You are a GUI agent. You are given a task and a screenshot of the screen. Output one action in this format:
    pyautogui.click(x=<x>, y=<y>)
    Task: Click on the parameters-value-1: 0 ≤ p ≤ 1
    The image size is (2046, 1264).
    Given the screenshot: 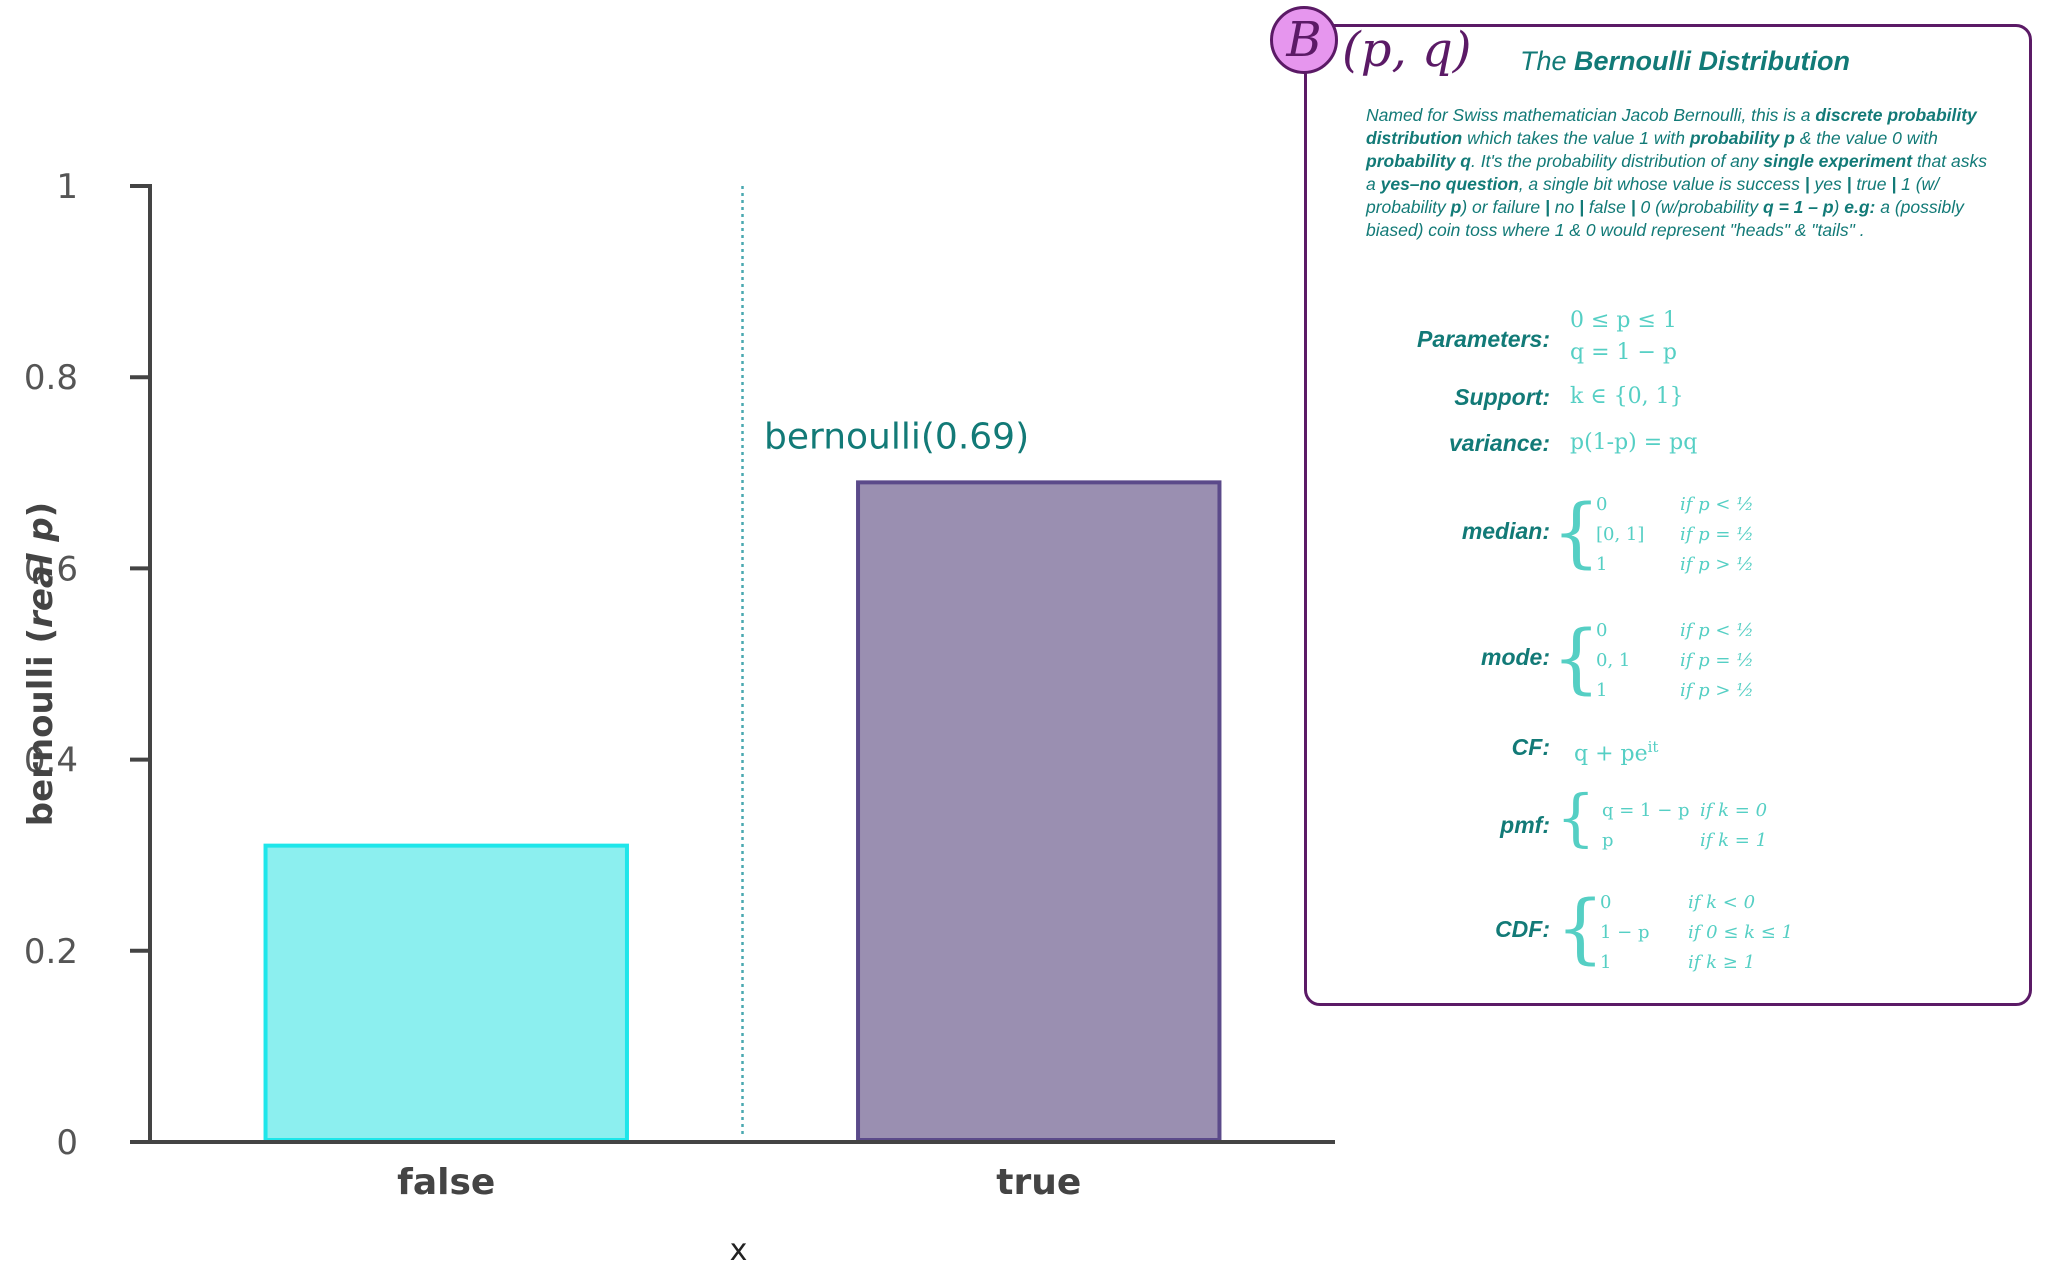 What is the action you would take?
    pyautogui.click(x=1623, y=321)
    